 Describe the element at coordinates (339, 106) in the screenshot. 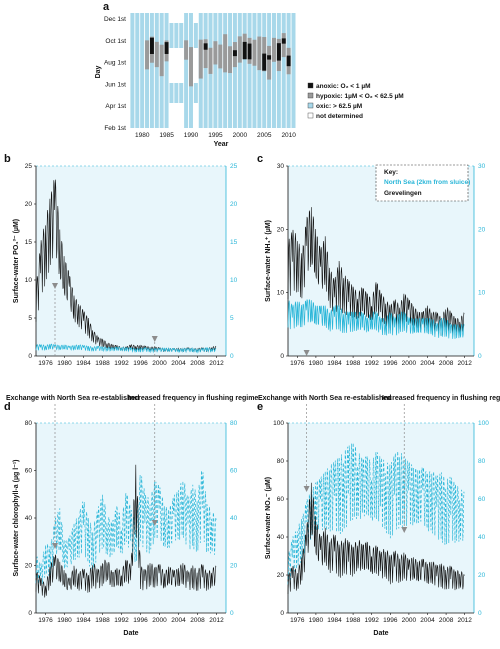

I see `legend-label: oxic: > 62.5 µM` at that location.